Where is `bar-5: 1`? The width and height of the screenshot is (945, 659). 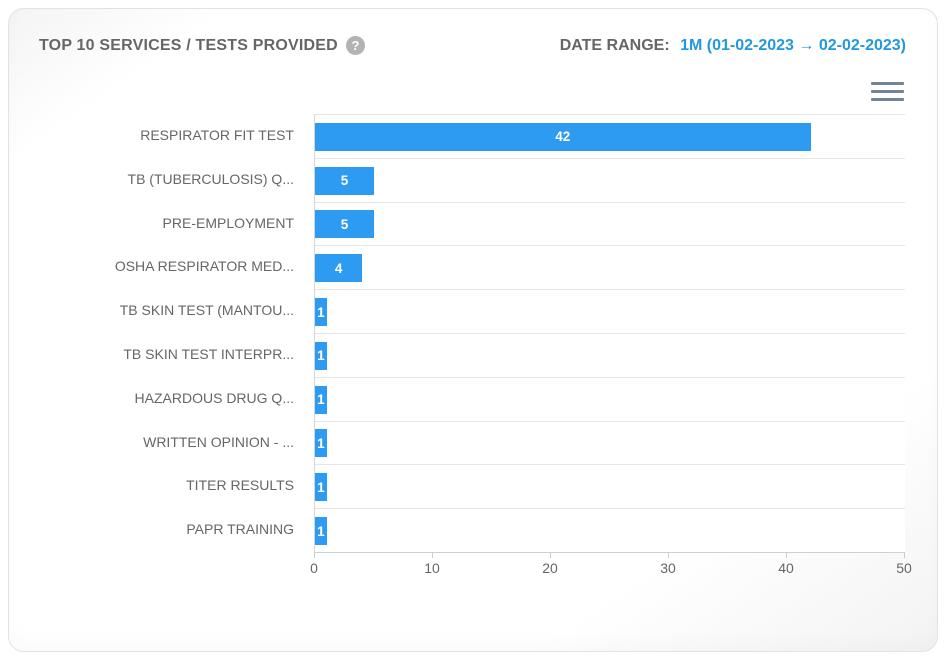
bar-5: 1 is located at coordinates (321, 312).